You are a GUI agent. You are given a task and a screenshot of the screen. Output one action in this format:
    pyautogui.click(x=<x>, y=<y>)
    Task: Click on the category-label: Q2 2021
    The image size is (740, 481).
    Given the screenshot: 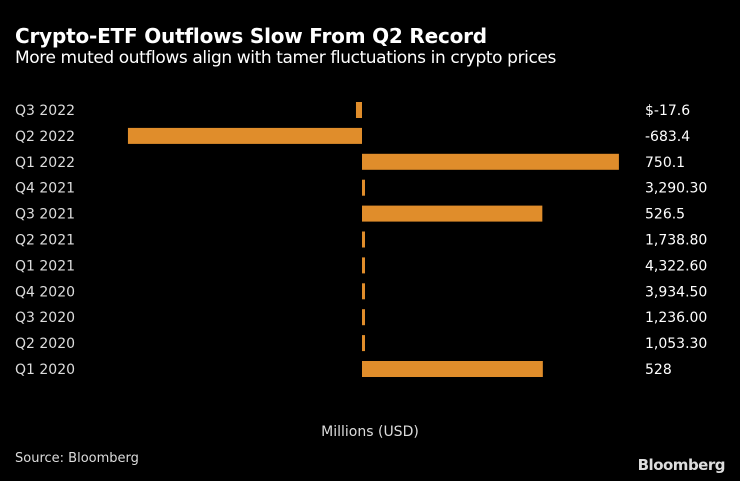 What is the action you would take?
    pyautogui.click(x=45, y=241)
    